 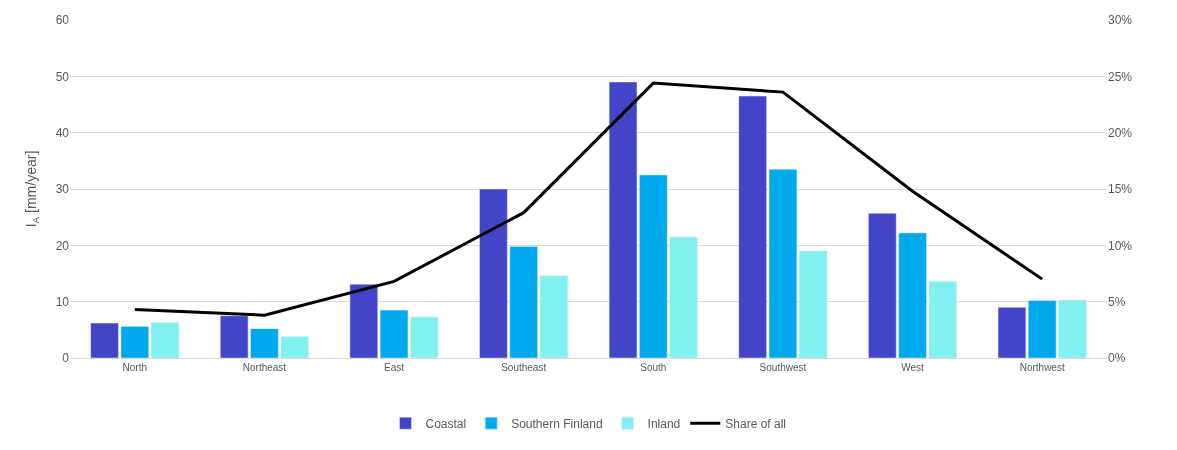 I want to click on y2-tick-label: 0%, so click(x=1117, y=358).